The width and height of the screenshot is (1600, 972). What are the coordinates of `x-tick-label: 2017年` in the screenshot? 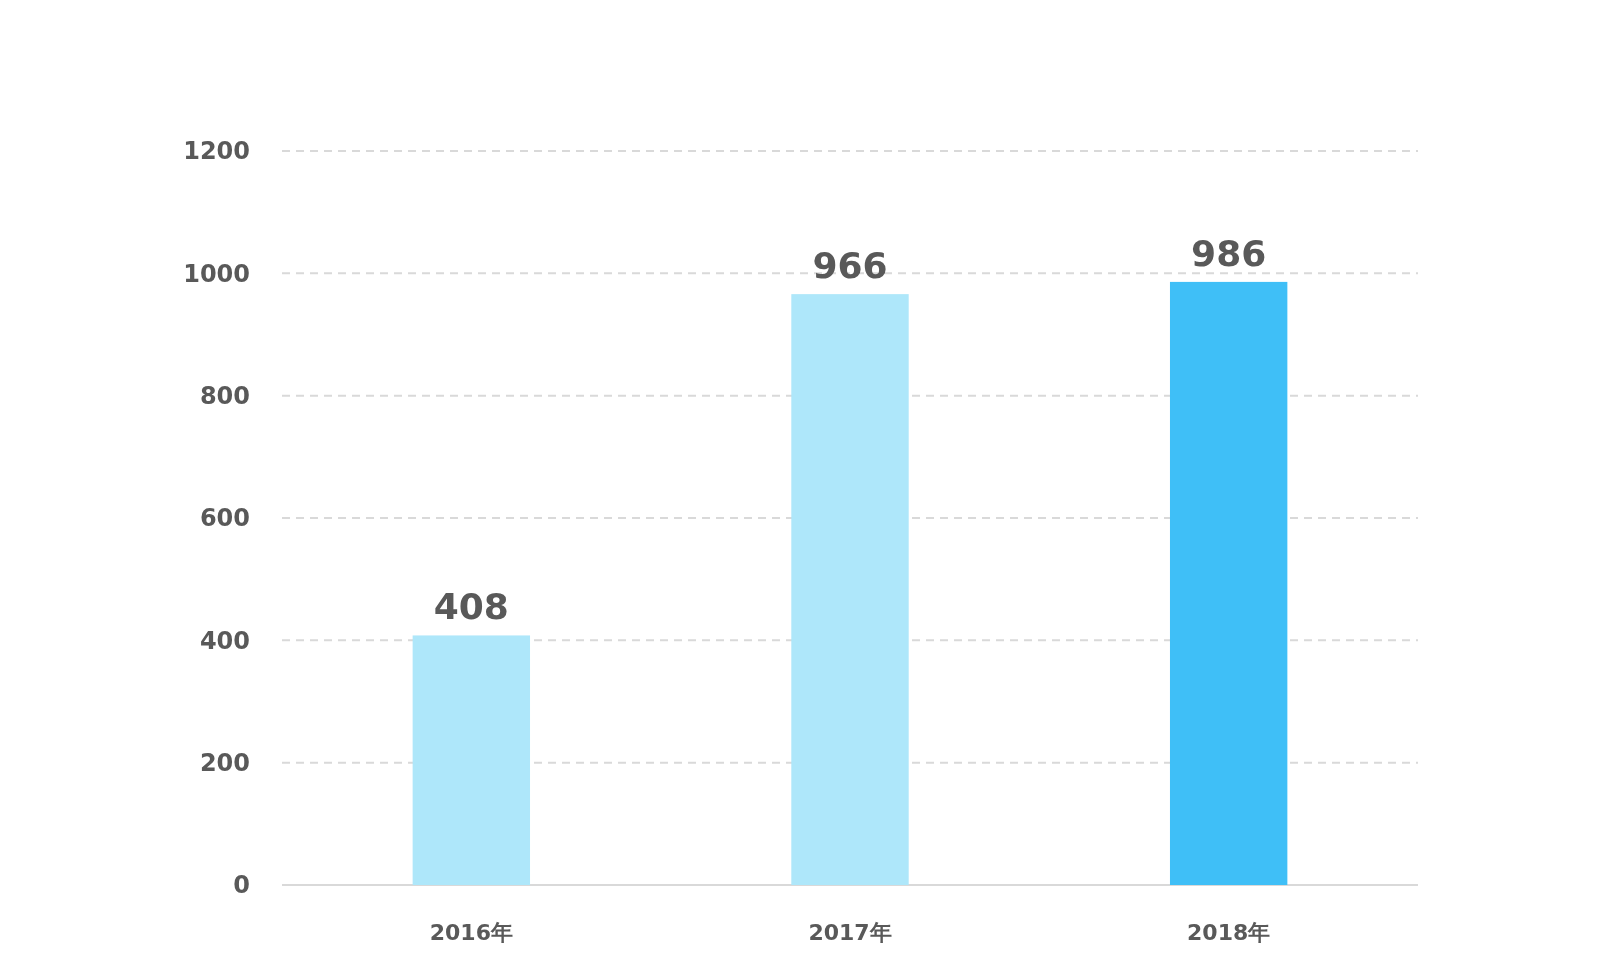 It's located at (850, 932).